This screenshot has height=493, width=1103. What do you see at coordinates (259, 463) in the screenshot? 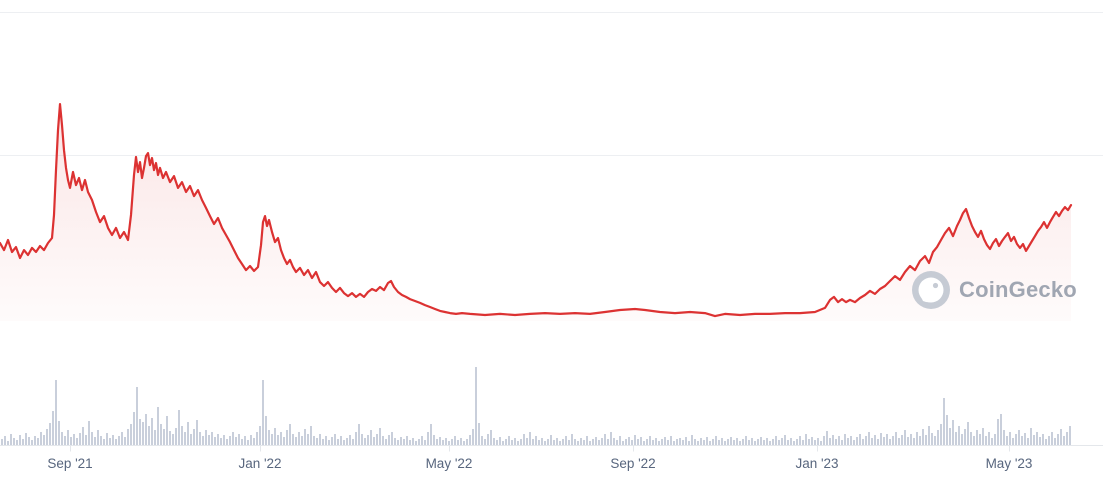
I see `x-axis-tick-label: Jan '22` at bounding box center [259, 463].